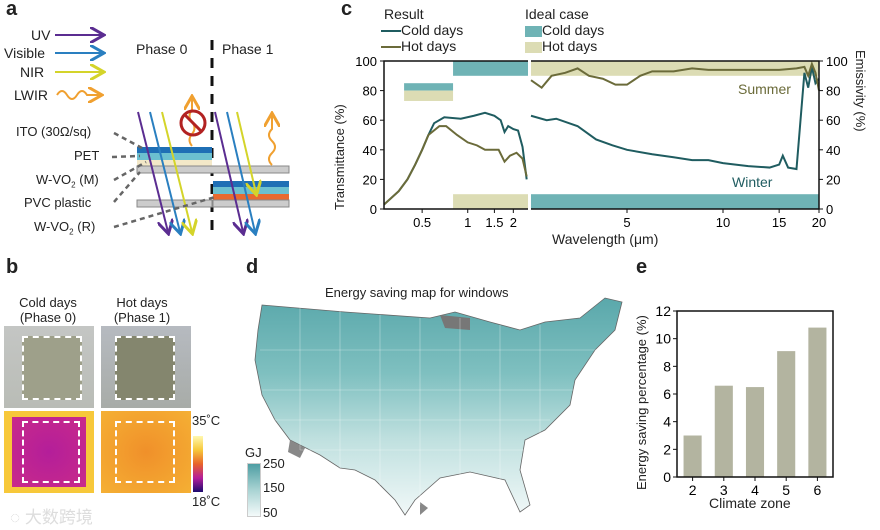 The width and height of the screenshot is (880, 530). I want to click on x-tick-label: 10, so click(723, 222).